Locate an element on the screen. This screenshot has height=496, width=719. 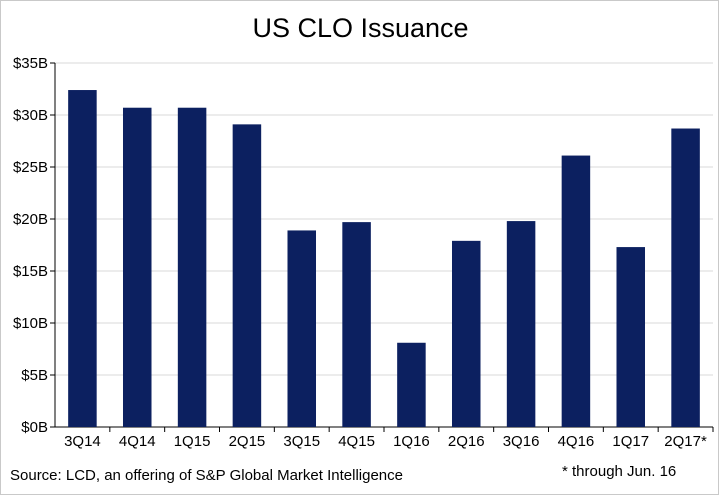
x-tick-label: 3Q14 is located at coordinates (82, 441).